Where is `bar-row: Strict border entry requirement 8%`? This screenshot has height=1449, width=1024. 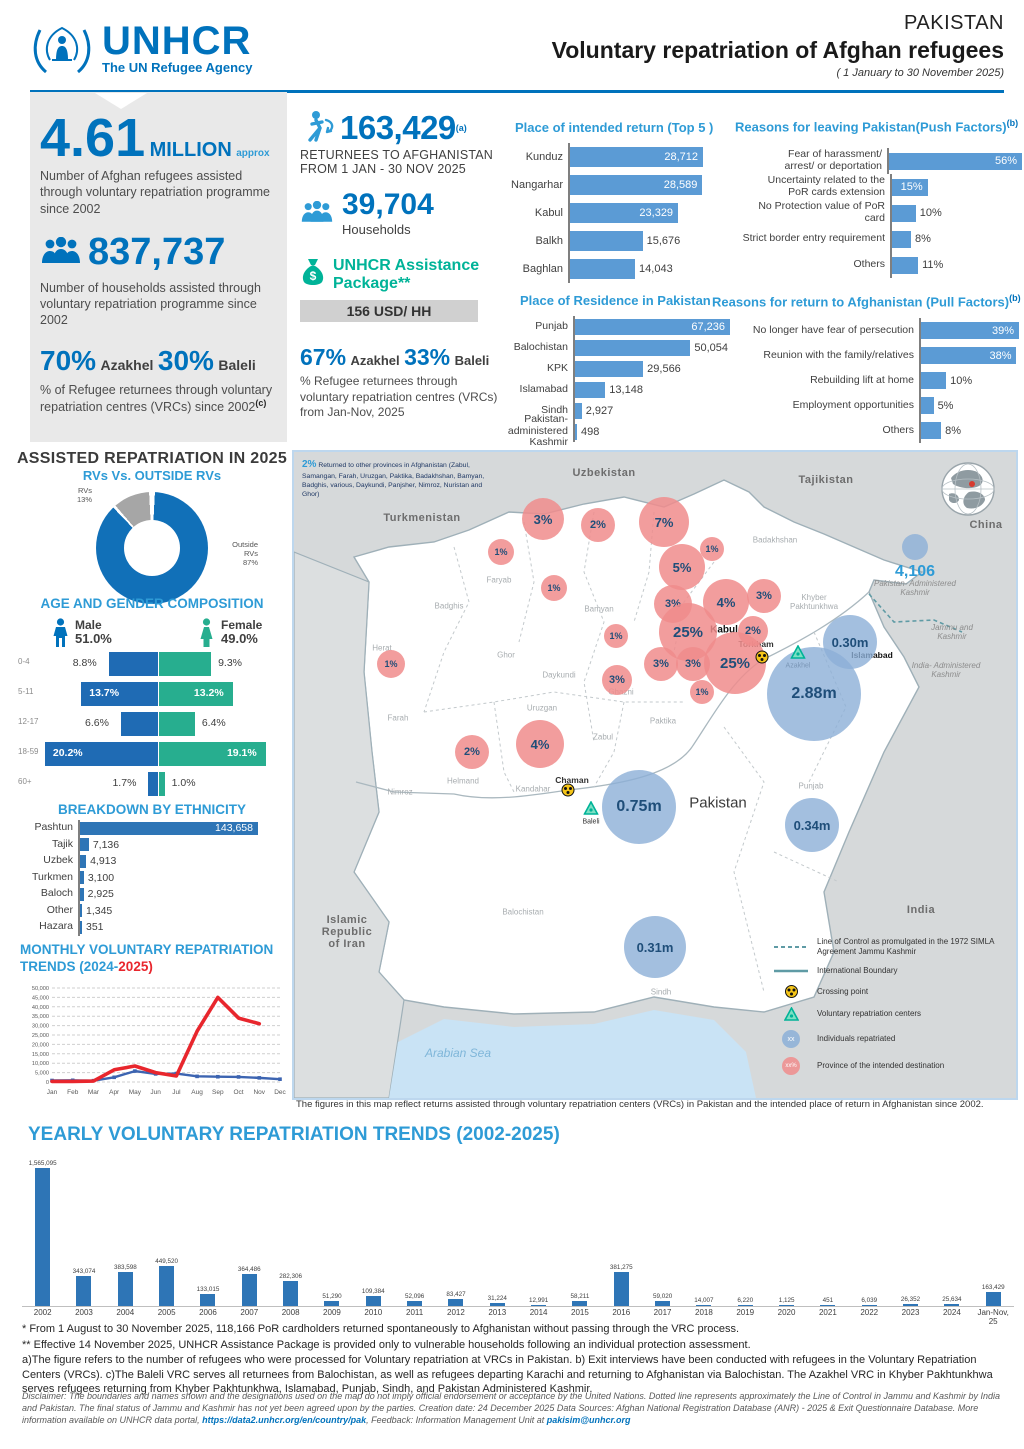 bar-row: Strict border entry requirement 8% is located at coordinates (879, 239).